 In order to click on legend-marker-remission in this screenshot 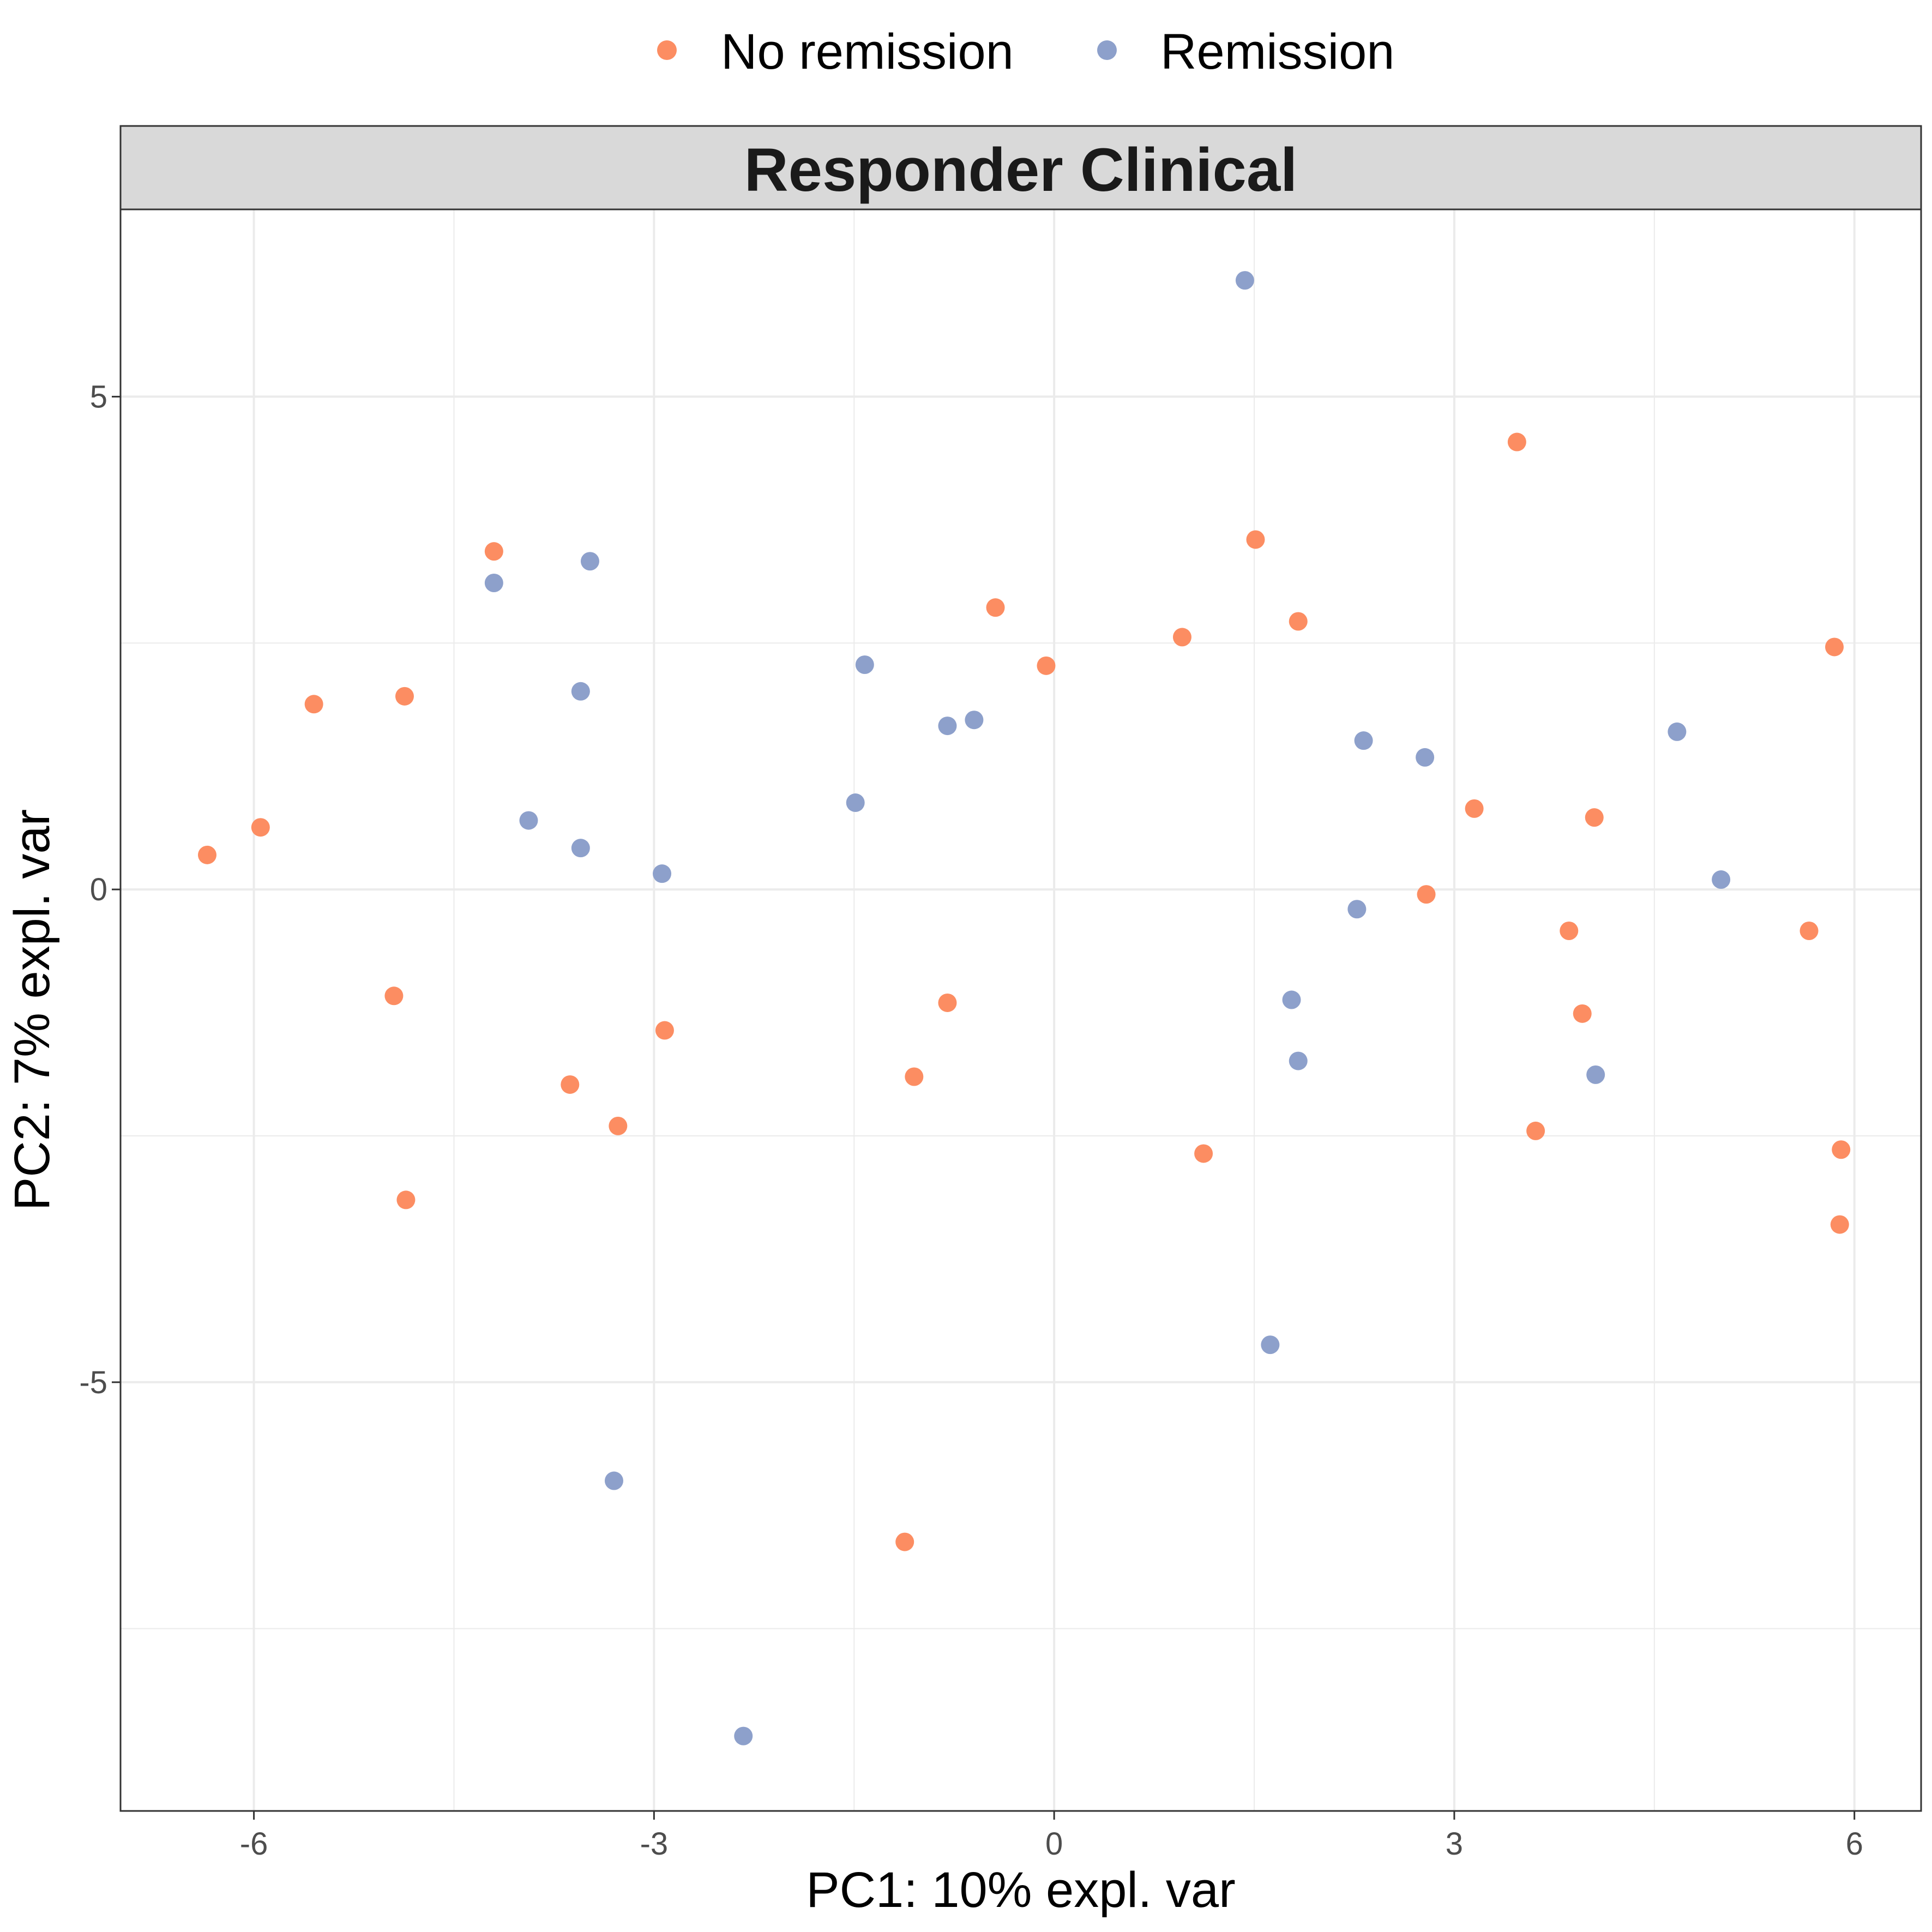, I will do `click(1107, 50)`.